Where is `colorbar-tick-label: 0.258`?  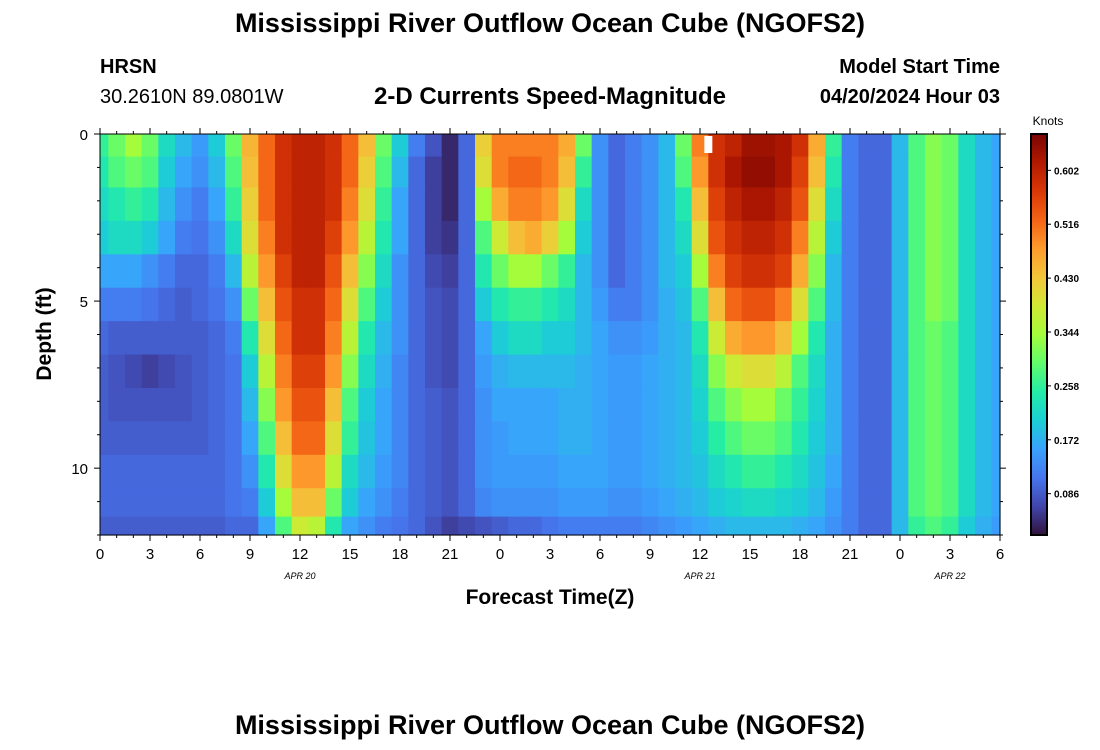
colorbar-tick-label: 0.258 is located at coordinates (1066, 387).